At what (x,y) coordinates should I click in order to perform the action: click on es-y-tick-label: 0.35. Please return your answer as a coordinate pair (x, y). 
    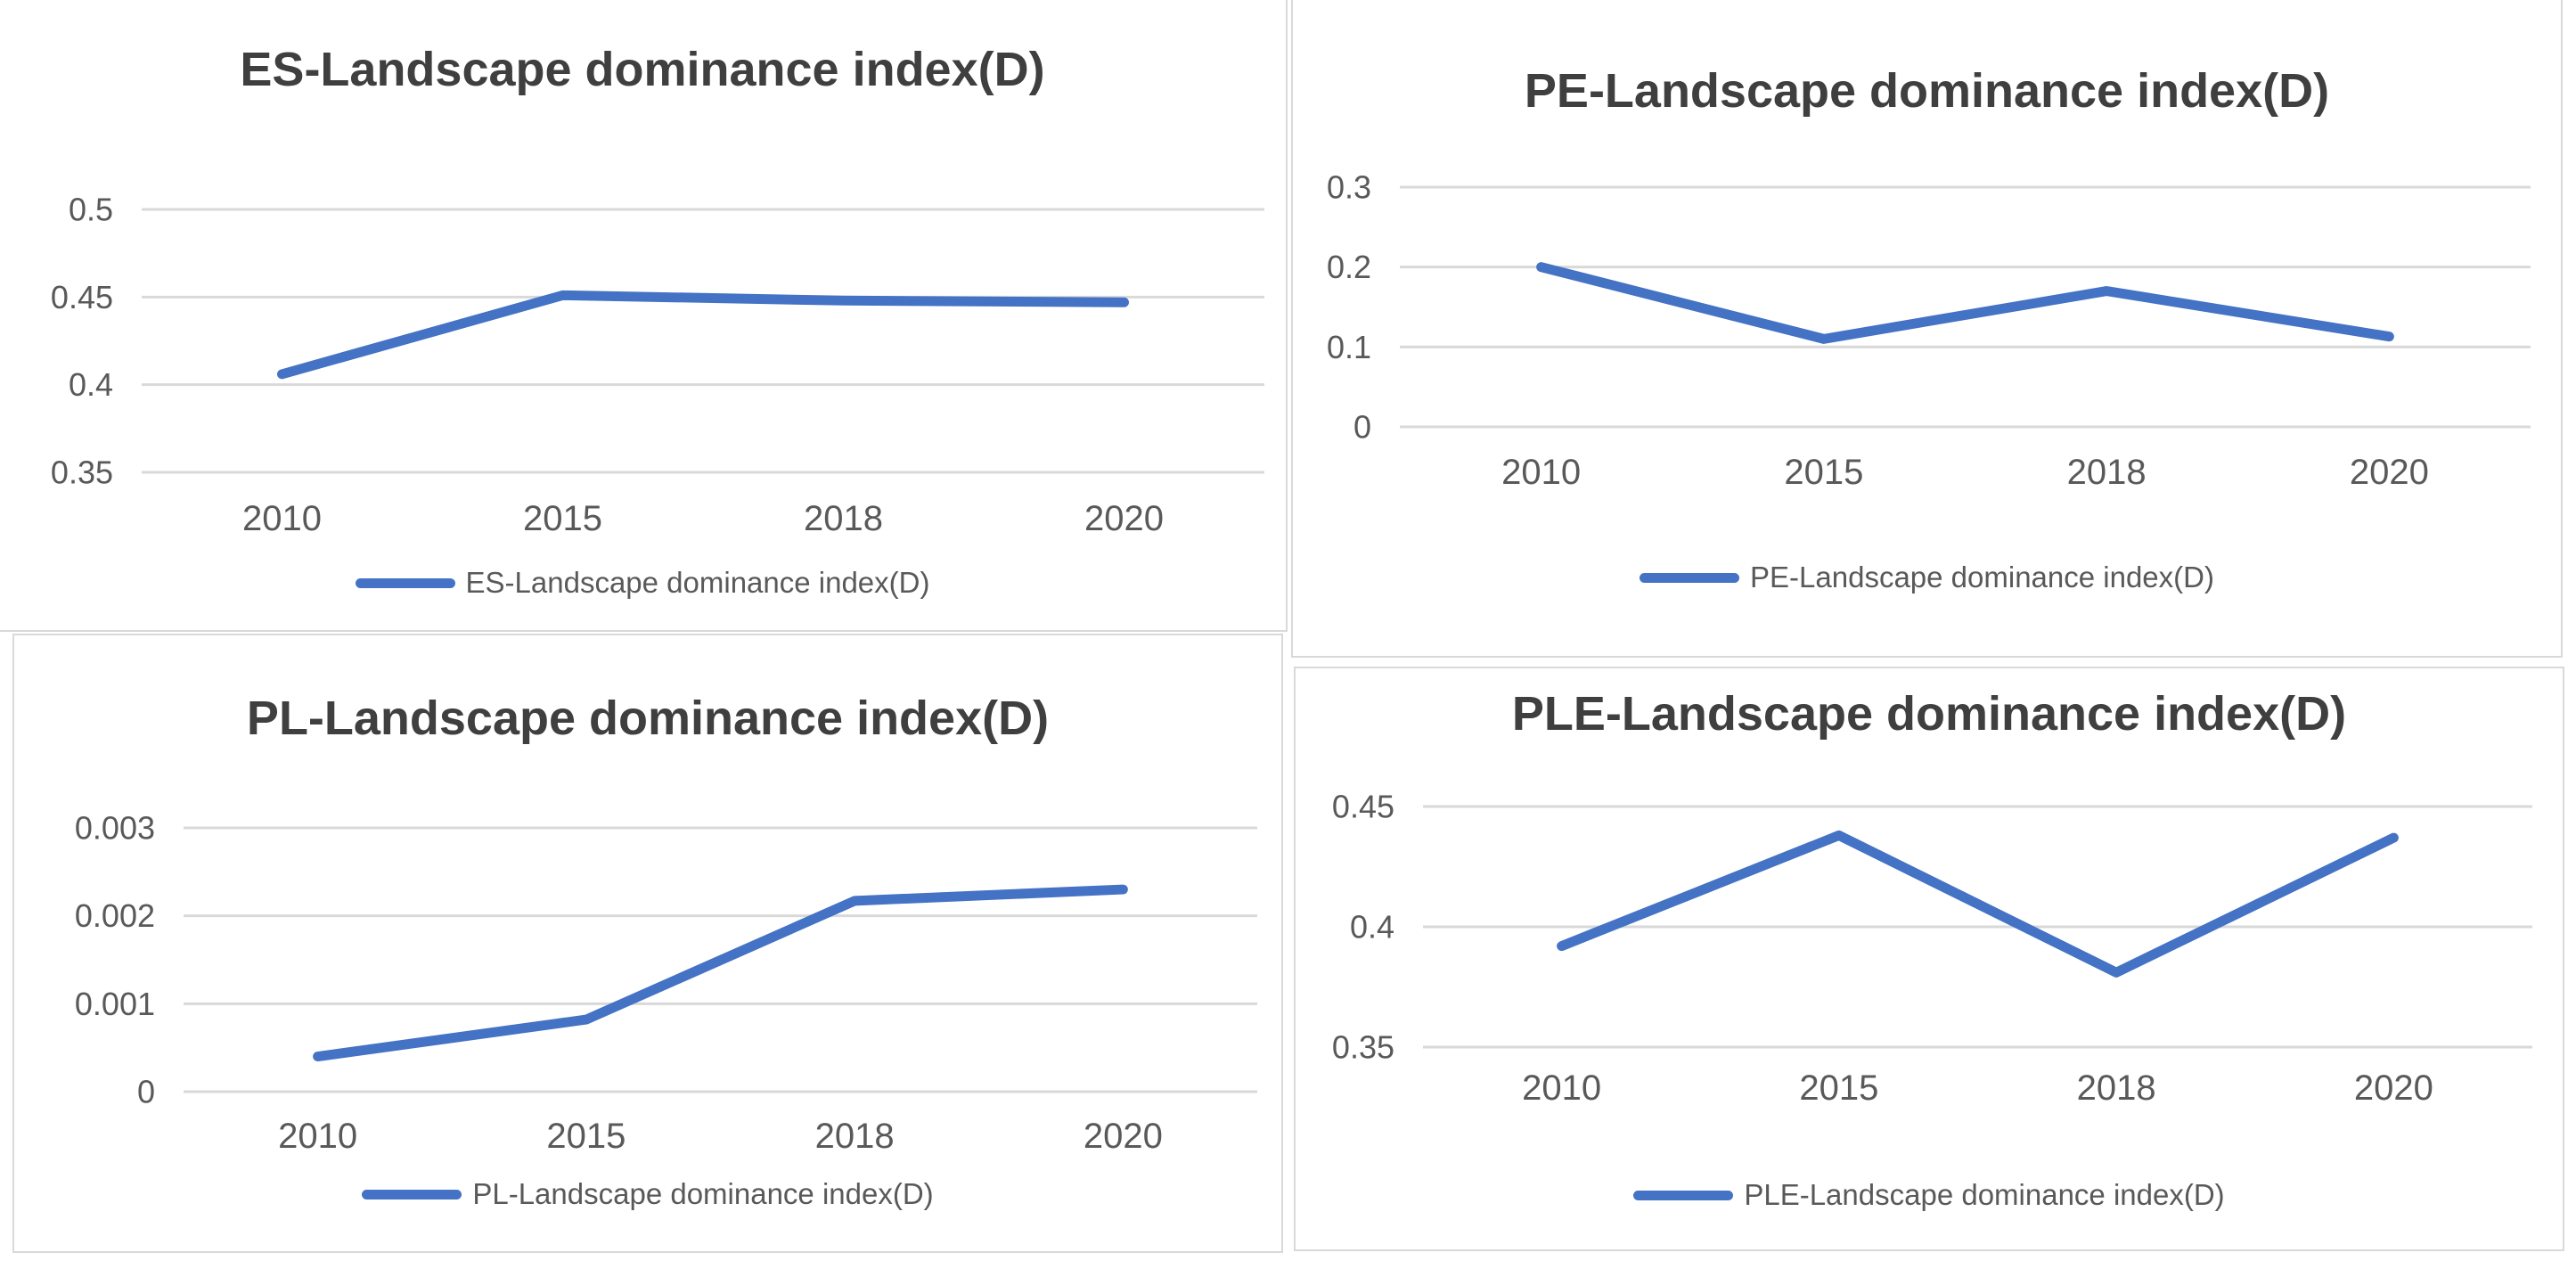
    Looking at the image, I should click on (82, 473).